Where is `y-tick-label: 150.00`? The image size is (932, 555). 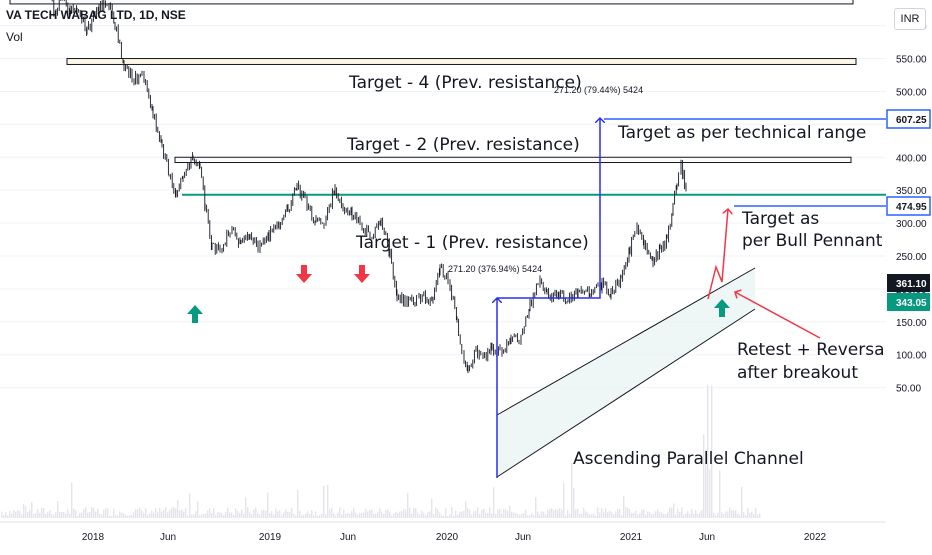 y-tick-label: 150.00 is located at coordinates (911, 323).